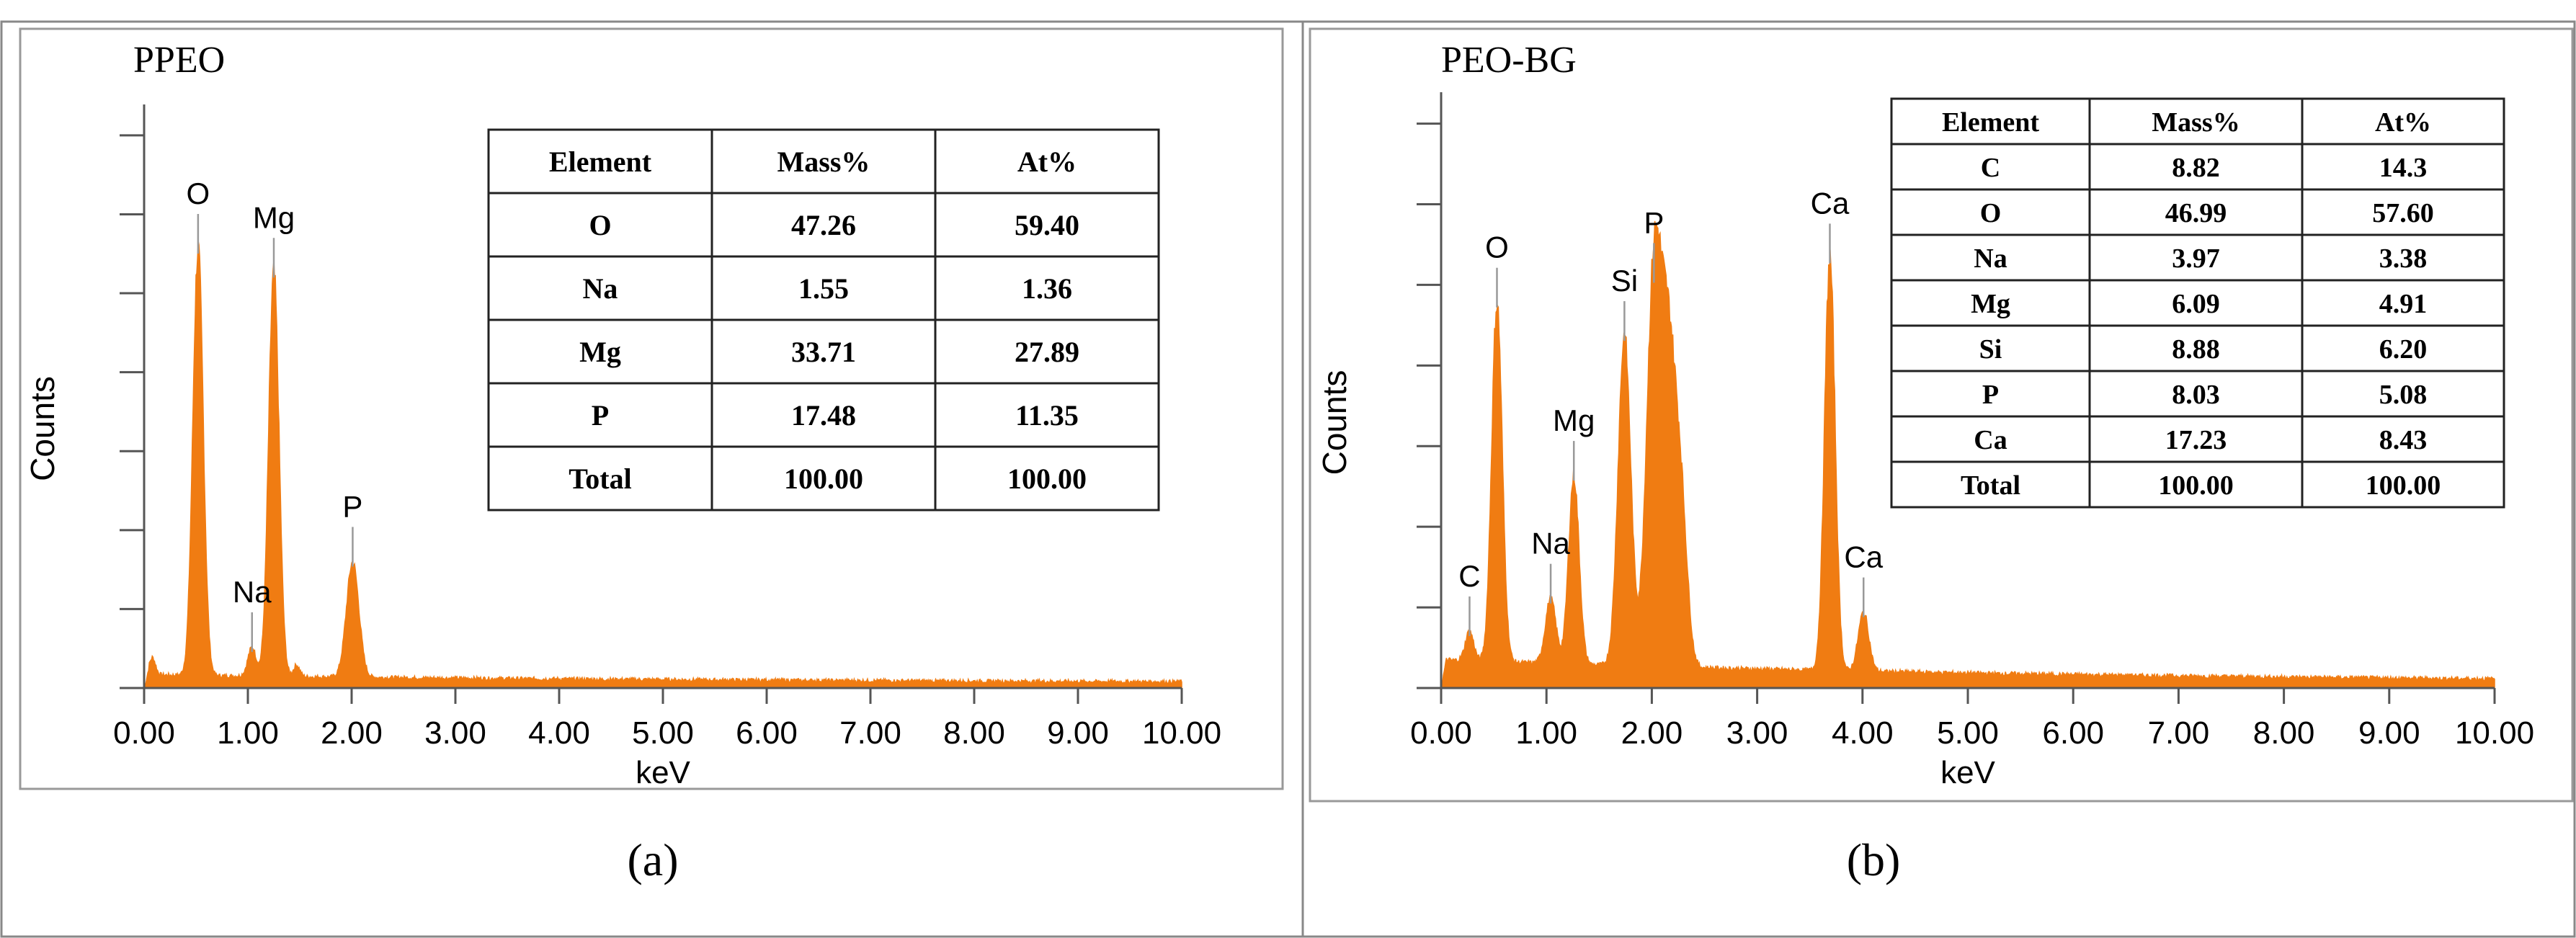 The width and height of the screenshot is (2576, 938). What do you see at coordinates (1990, 440) in the screenshot?
I see `table-cell: Ca` at bounding box center [1990, 440].